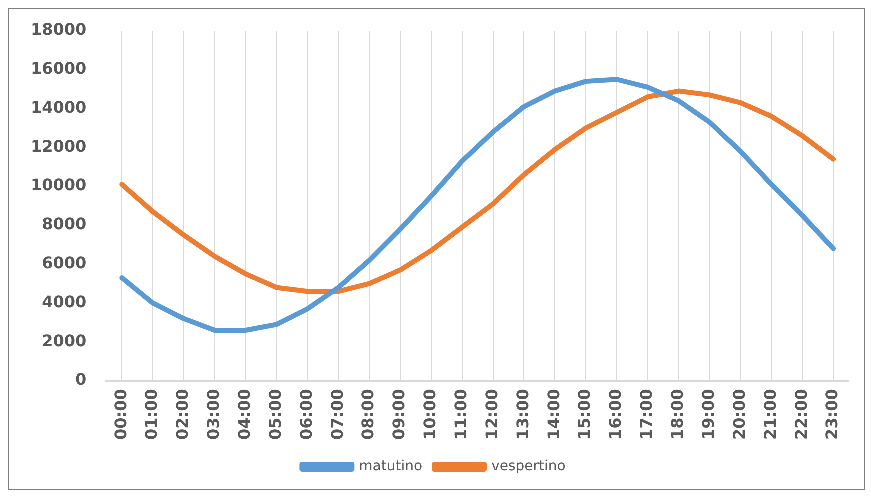 This screenshot has width=871, height=499. Describe the element at coordinates (58, 185) in the screenshot. I see `y-tick-label: 10000` at that location.